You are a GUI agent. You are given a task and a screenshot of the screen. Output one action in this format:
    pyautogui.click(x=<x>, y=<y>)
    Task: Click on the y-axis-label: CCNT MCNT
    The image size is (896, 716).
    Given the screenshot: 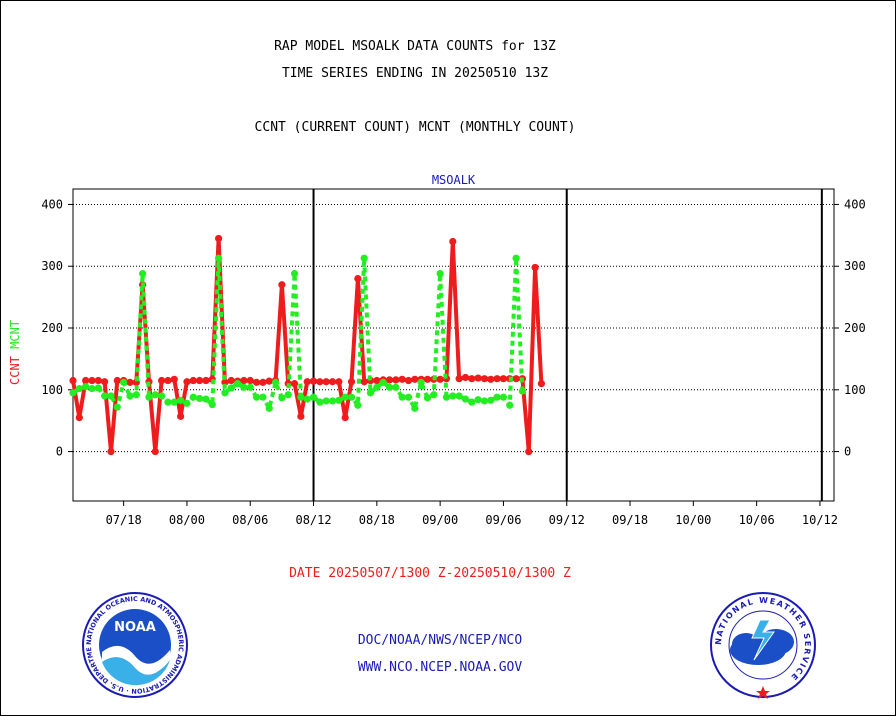 What is the action you would take?
    pyautogui.click(x=15, y=352)
    